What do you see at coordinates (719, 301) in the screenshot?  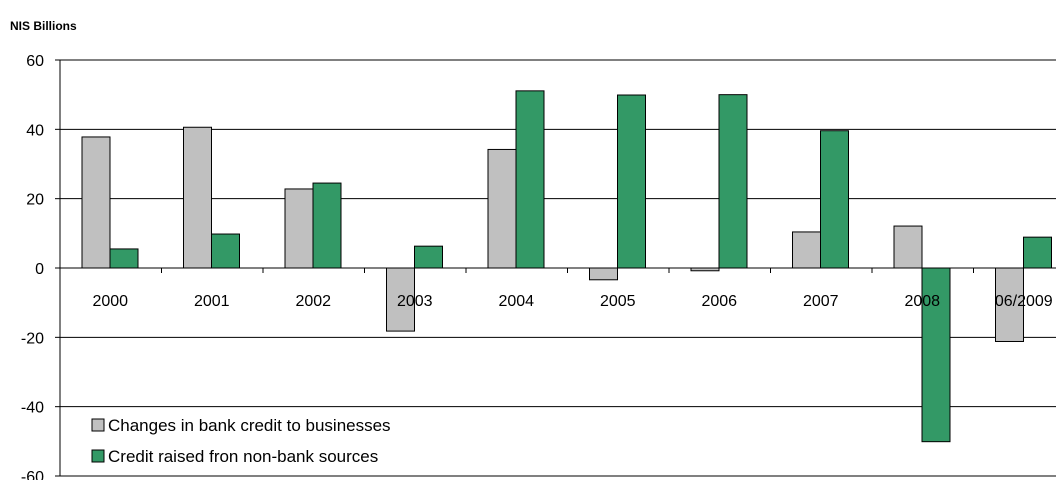 I see `x-tick-label: 2006` at bounding box center [719, 301].